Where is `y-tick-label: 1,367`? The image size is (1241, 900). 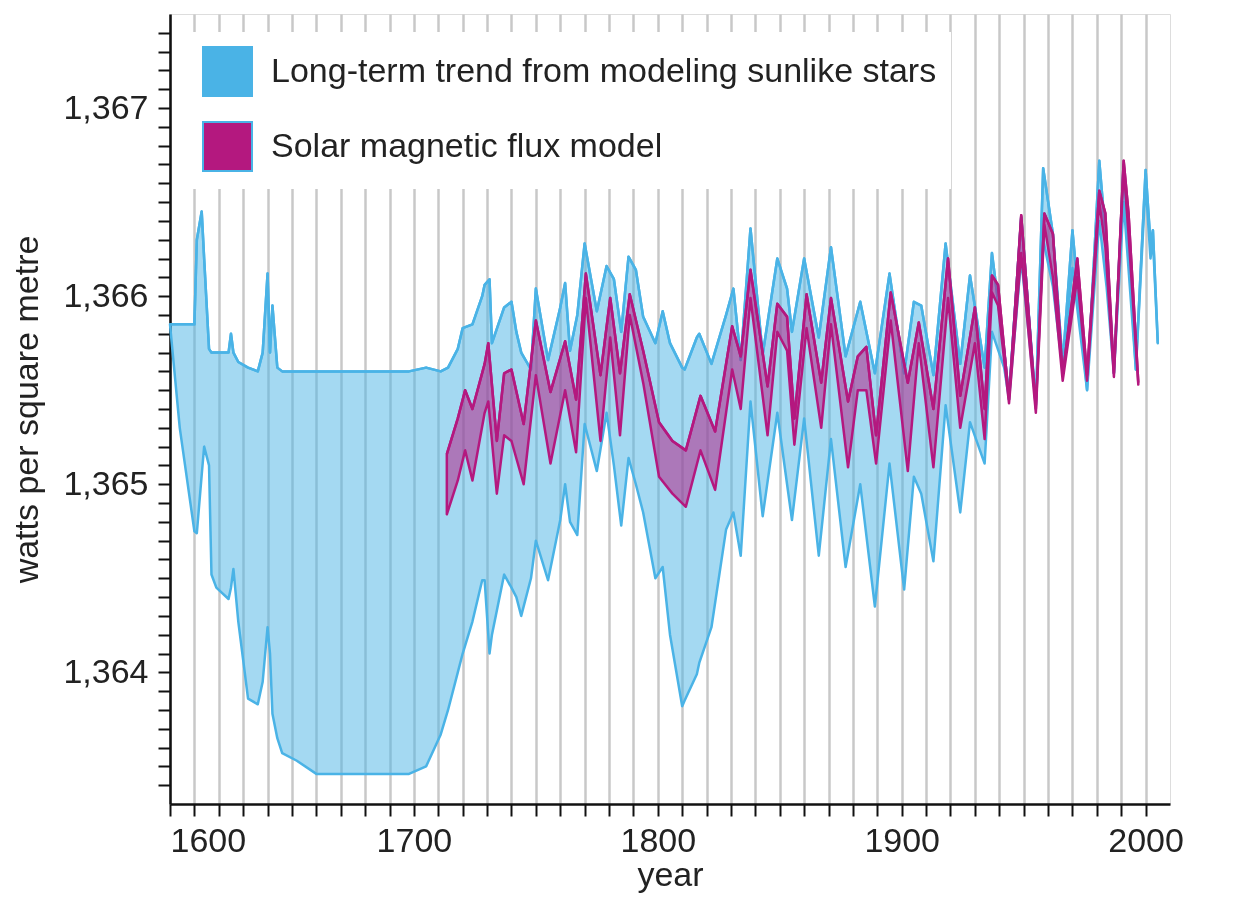 y-tick-label: 1,367 is located at coordinates (106, 106).